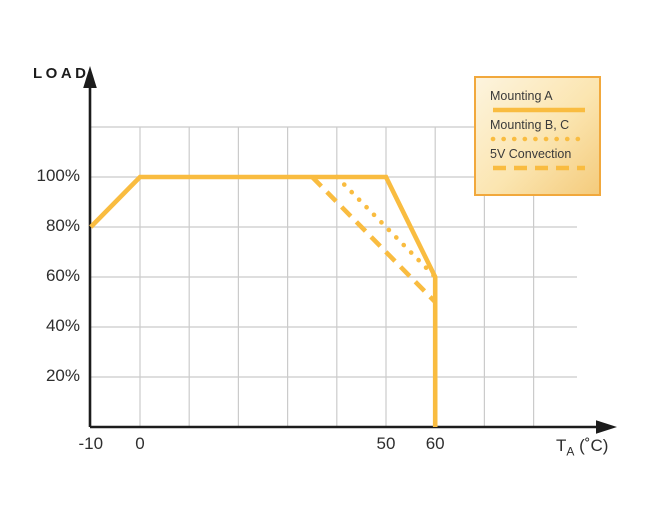  I want to click on y-tick-label: 100%, so click(58, 175).